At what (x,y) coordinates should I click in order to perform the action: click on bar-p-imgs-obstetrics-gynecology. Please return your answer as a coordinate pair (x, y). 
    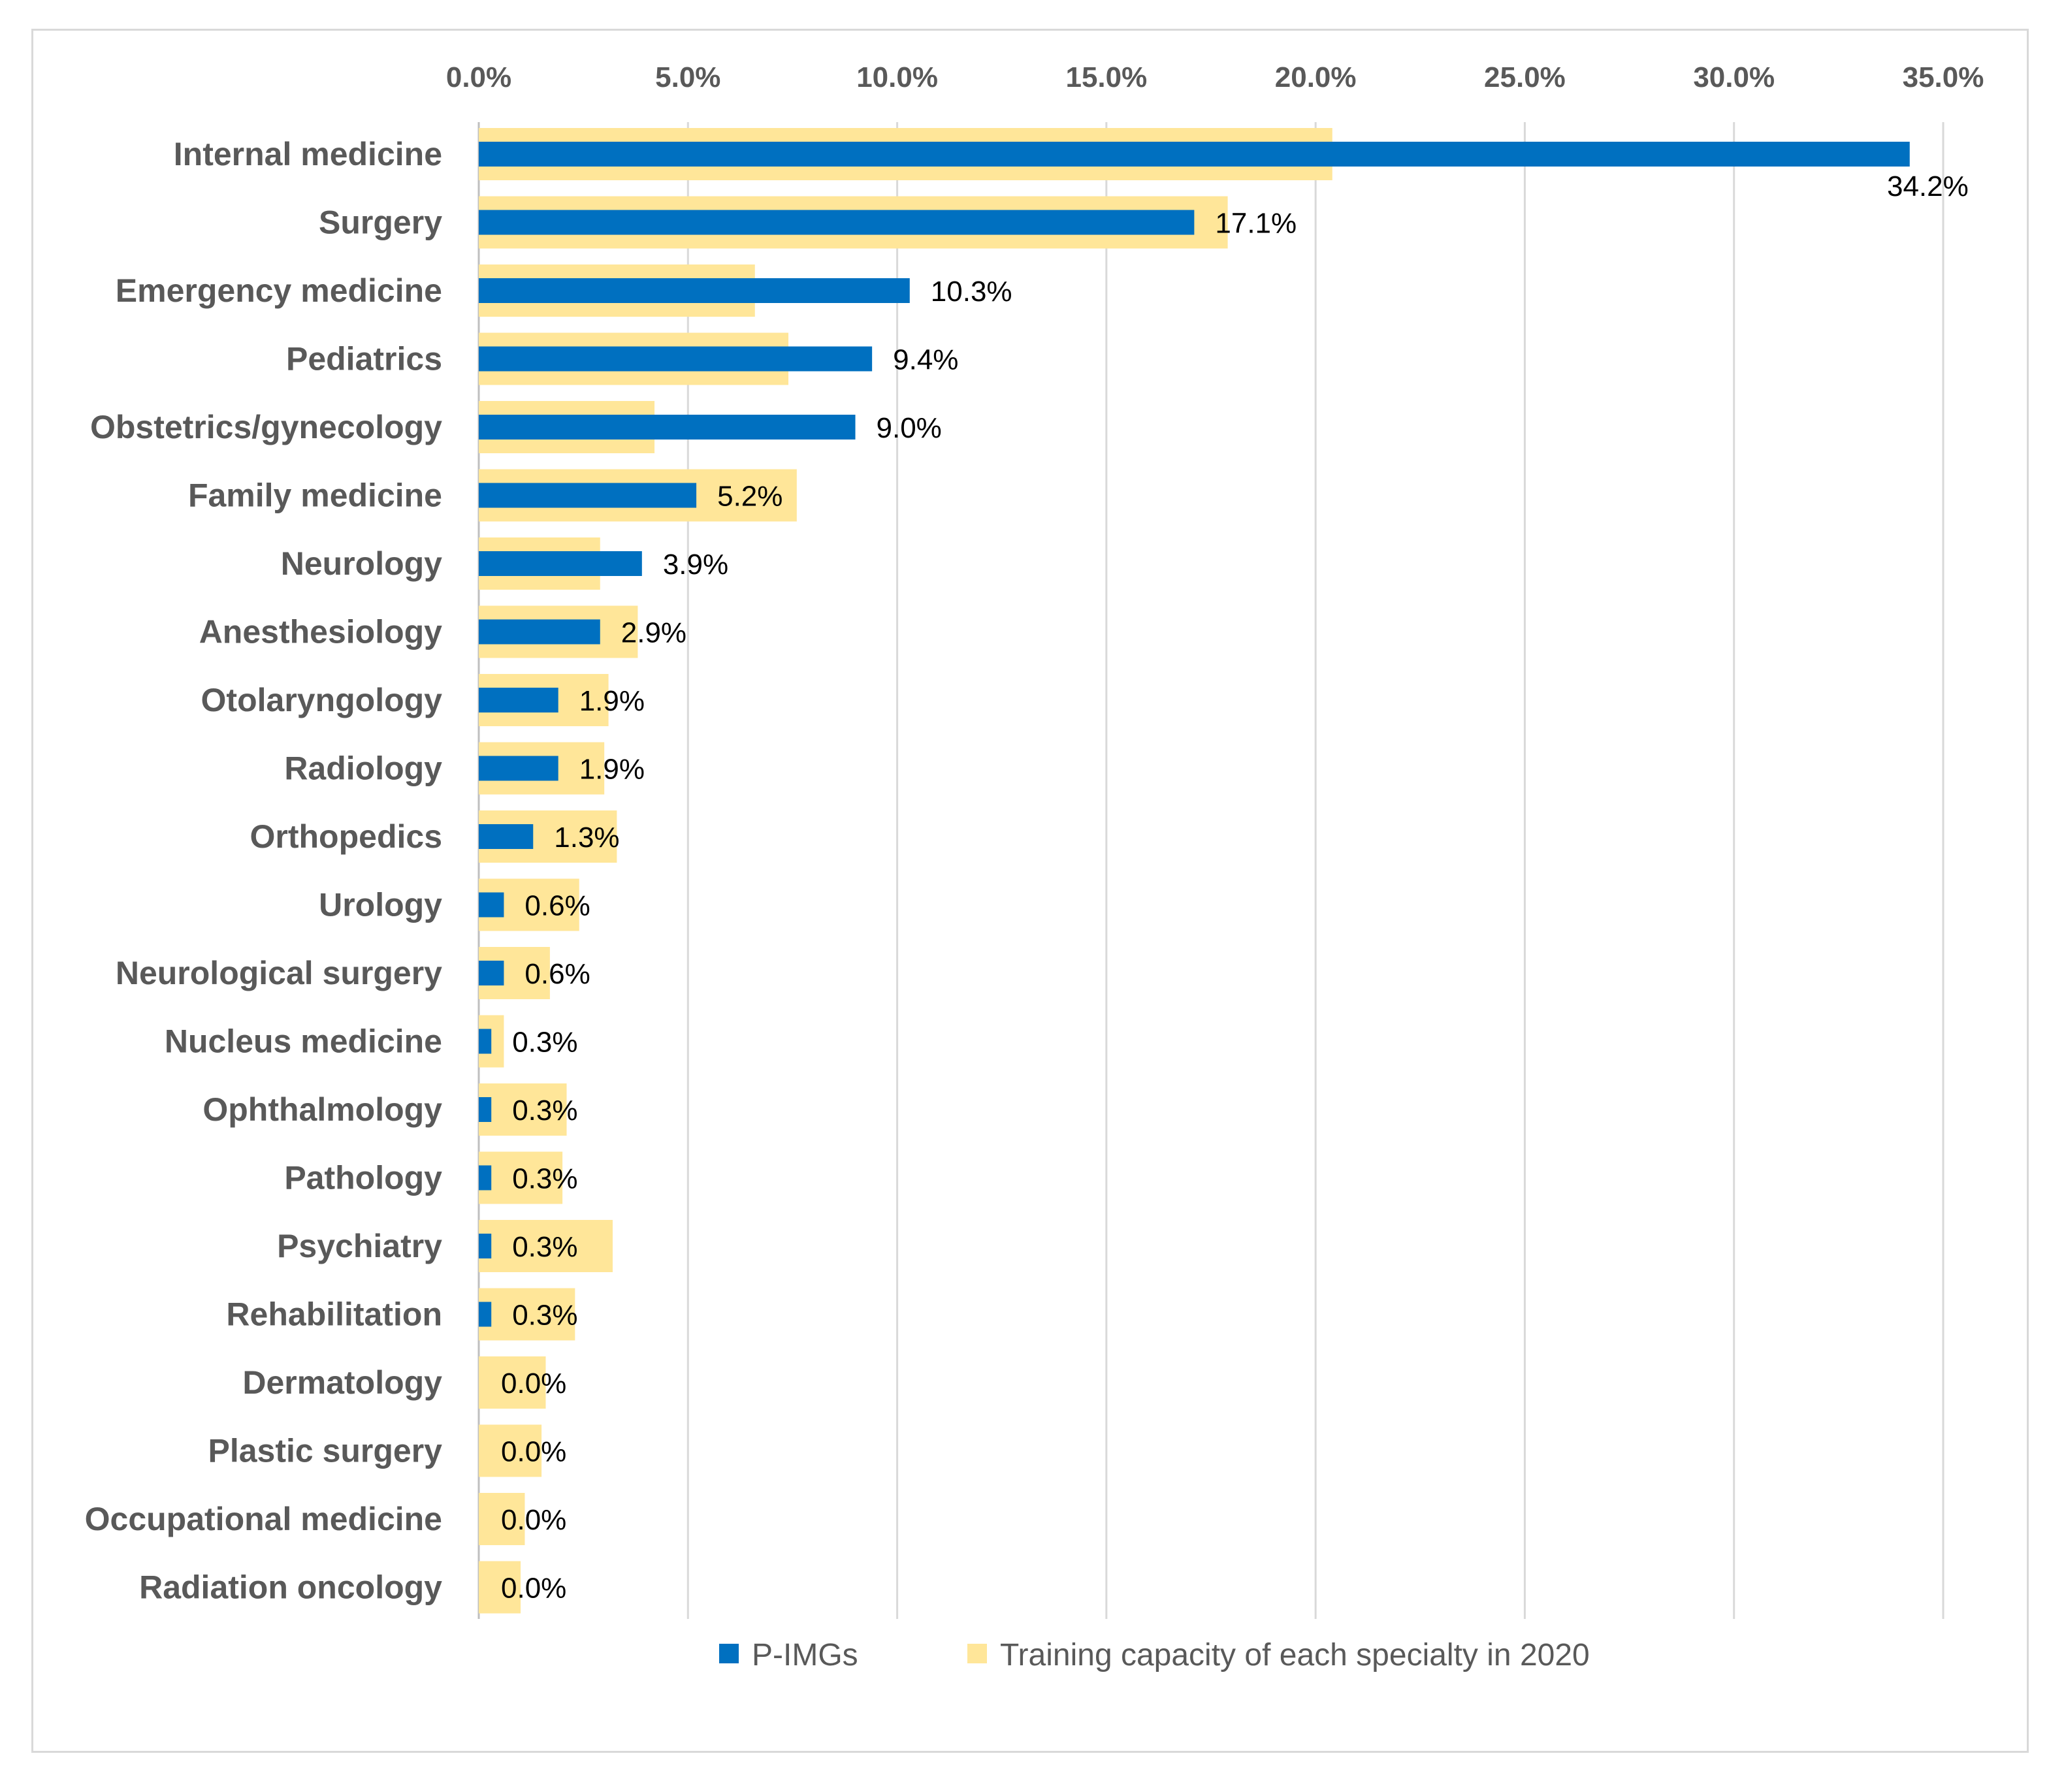
    Looking at the image, I should click on (667, 427).